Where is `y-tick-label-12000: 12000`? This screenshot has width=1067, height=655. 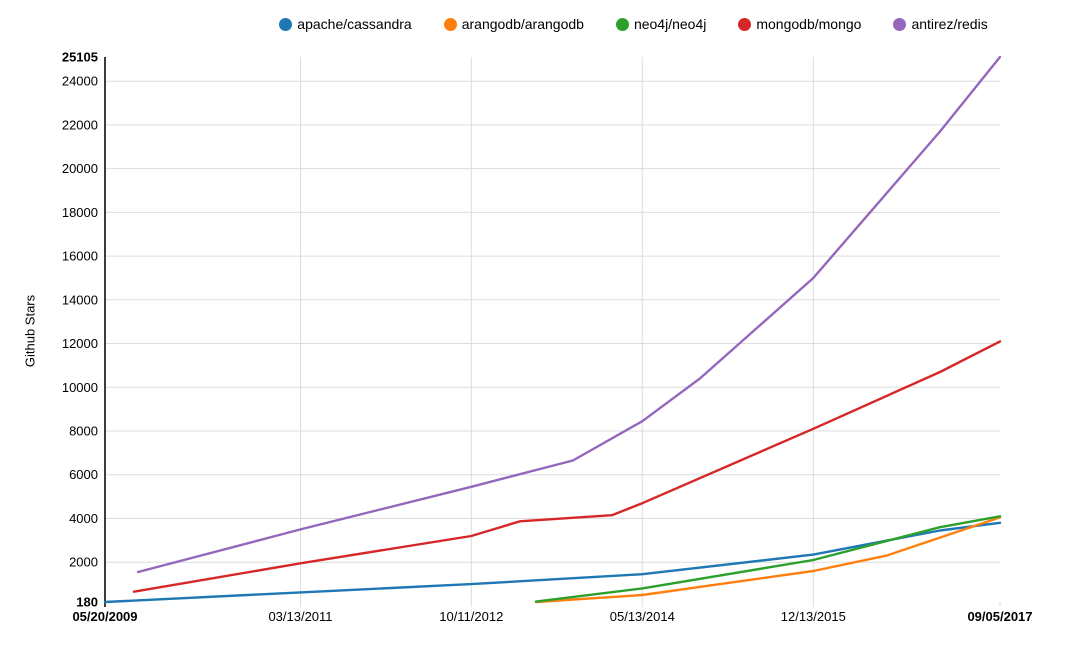 y-tick-label-12000: 12000 is located at coordinates (80, 343).